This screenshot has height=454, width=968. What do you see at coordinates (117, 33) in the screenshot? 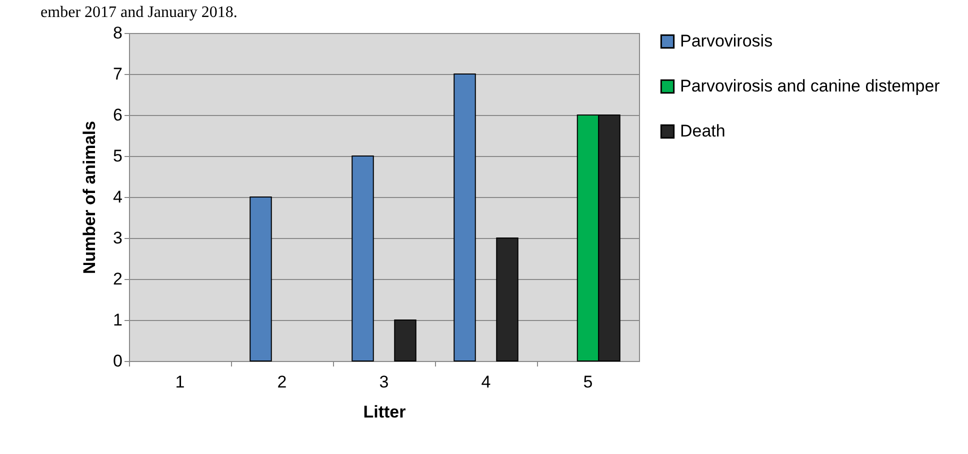
I see `y-tick-label: 8` at bounding box center [117, 33].